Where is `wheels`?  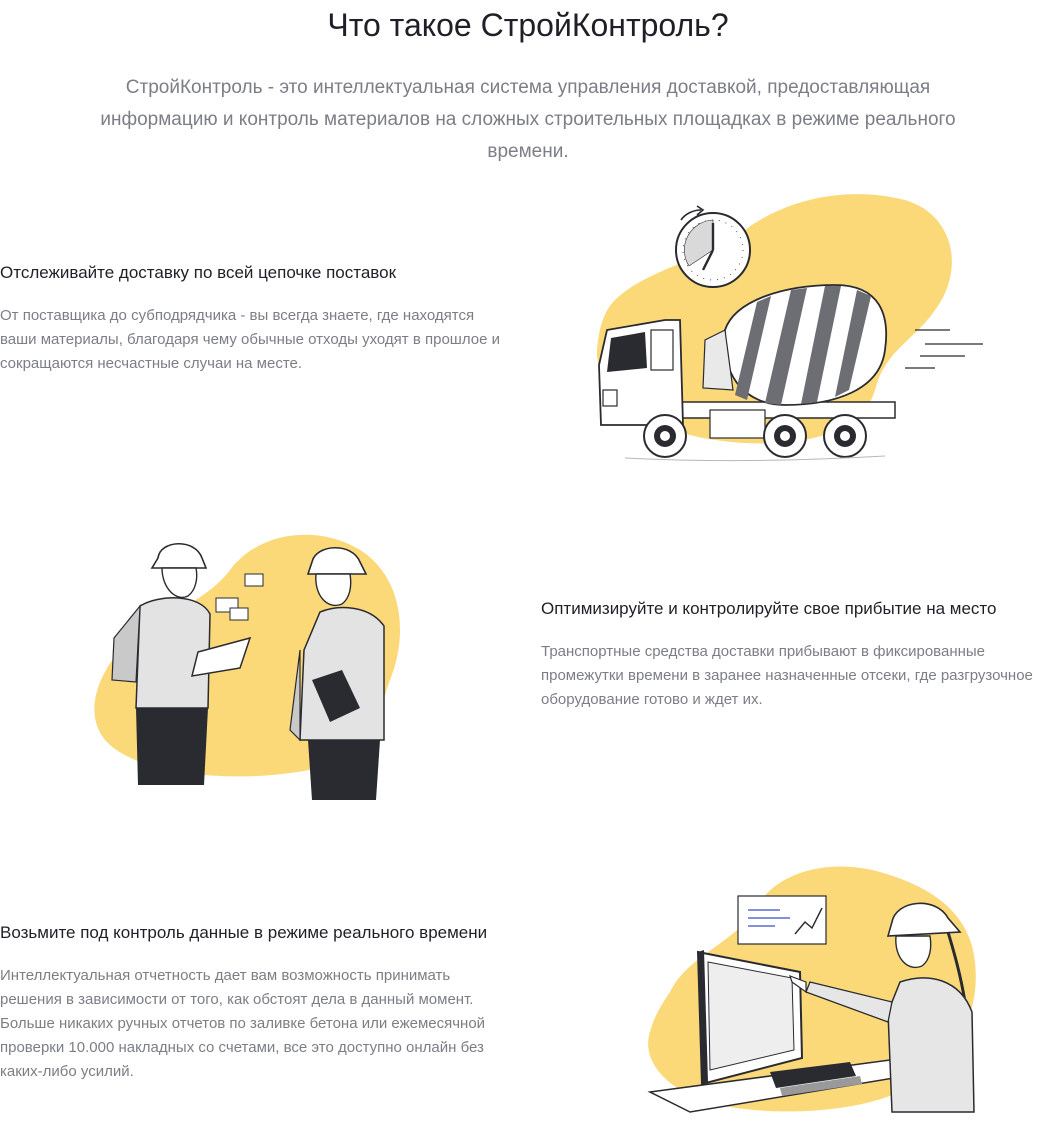 wheels is located at coordinates (755, 436).